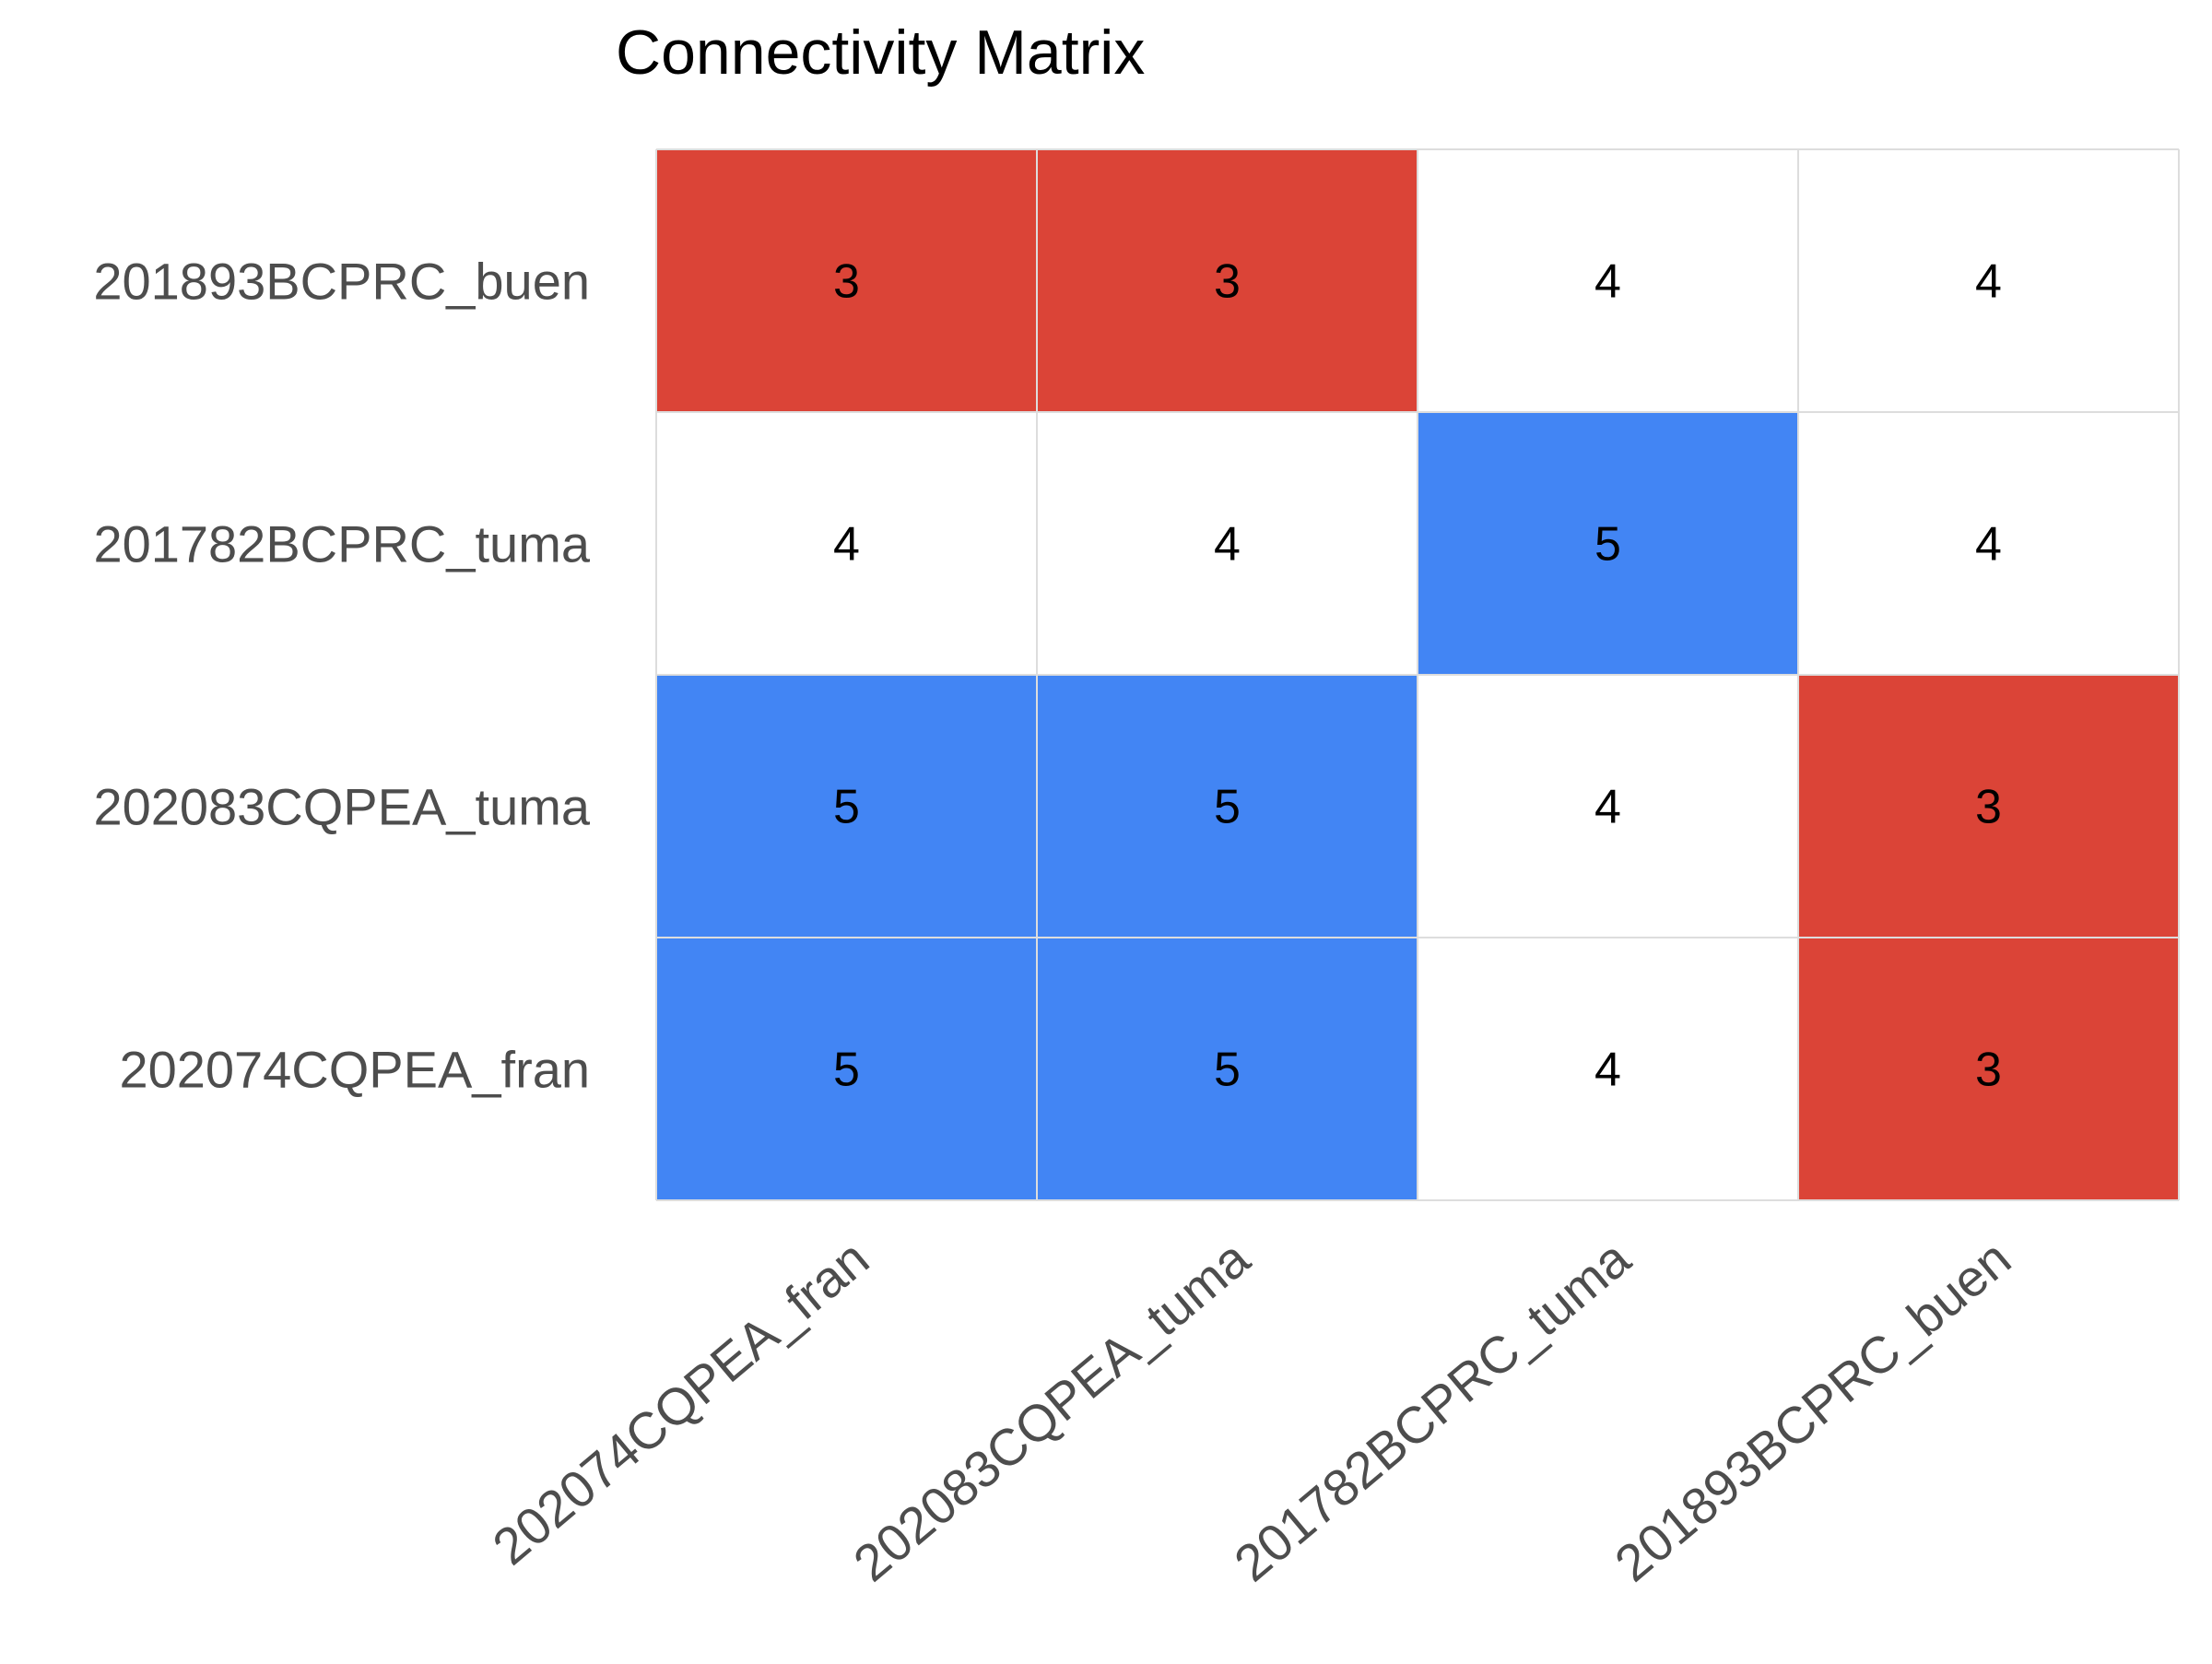 The width and height of the screenshot is (2212, 1664). What do you see at coordinates (341, 282) in the screenshot?
I see `y-tick-label: 201893BCPRC_buen` at bounding box center [341, 282].